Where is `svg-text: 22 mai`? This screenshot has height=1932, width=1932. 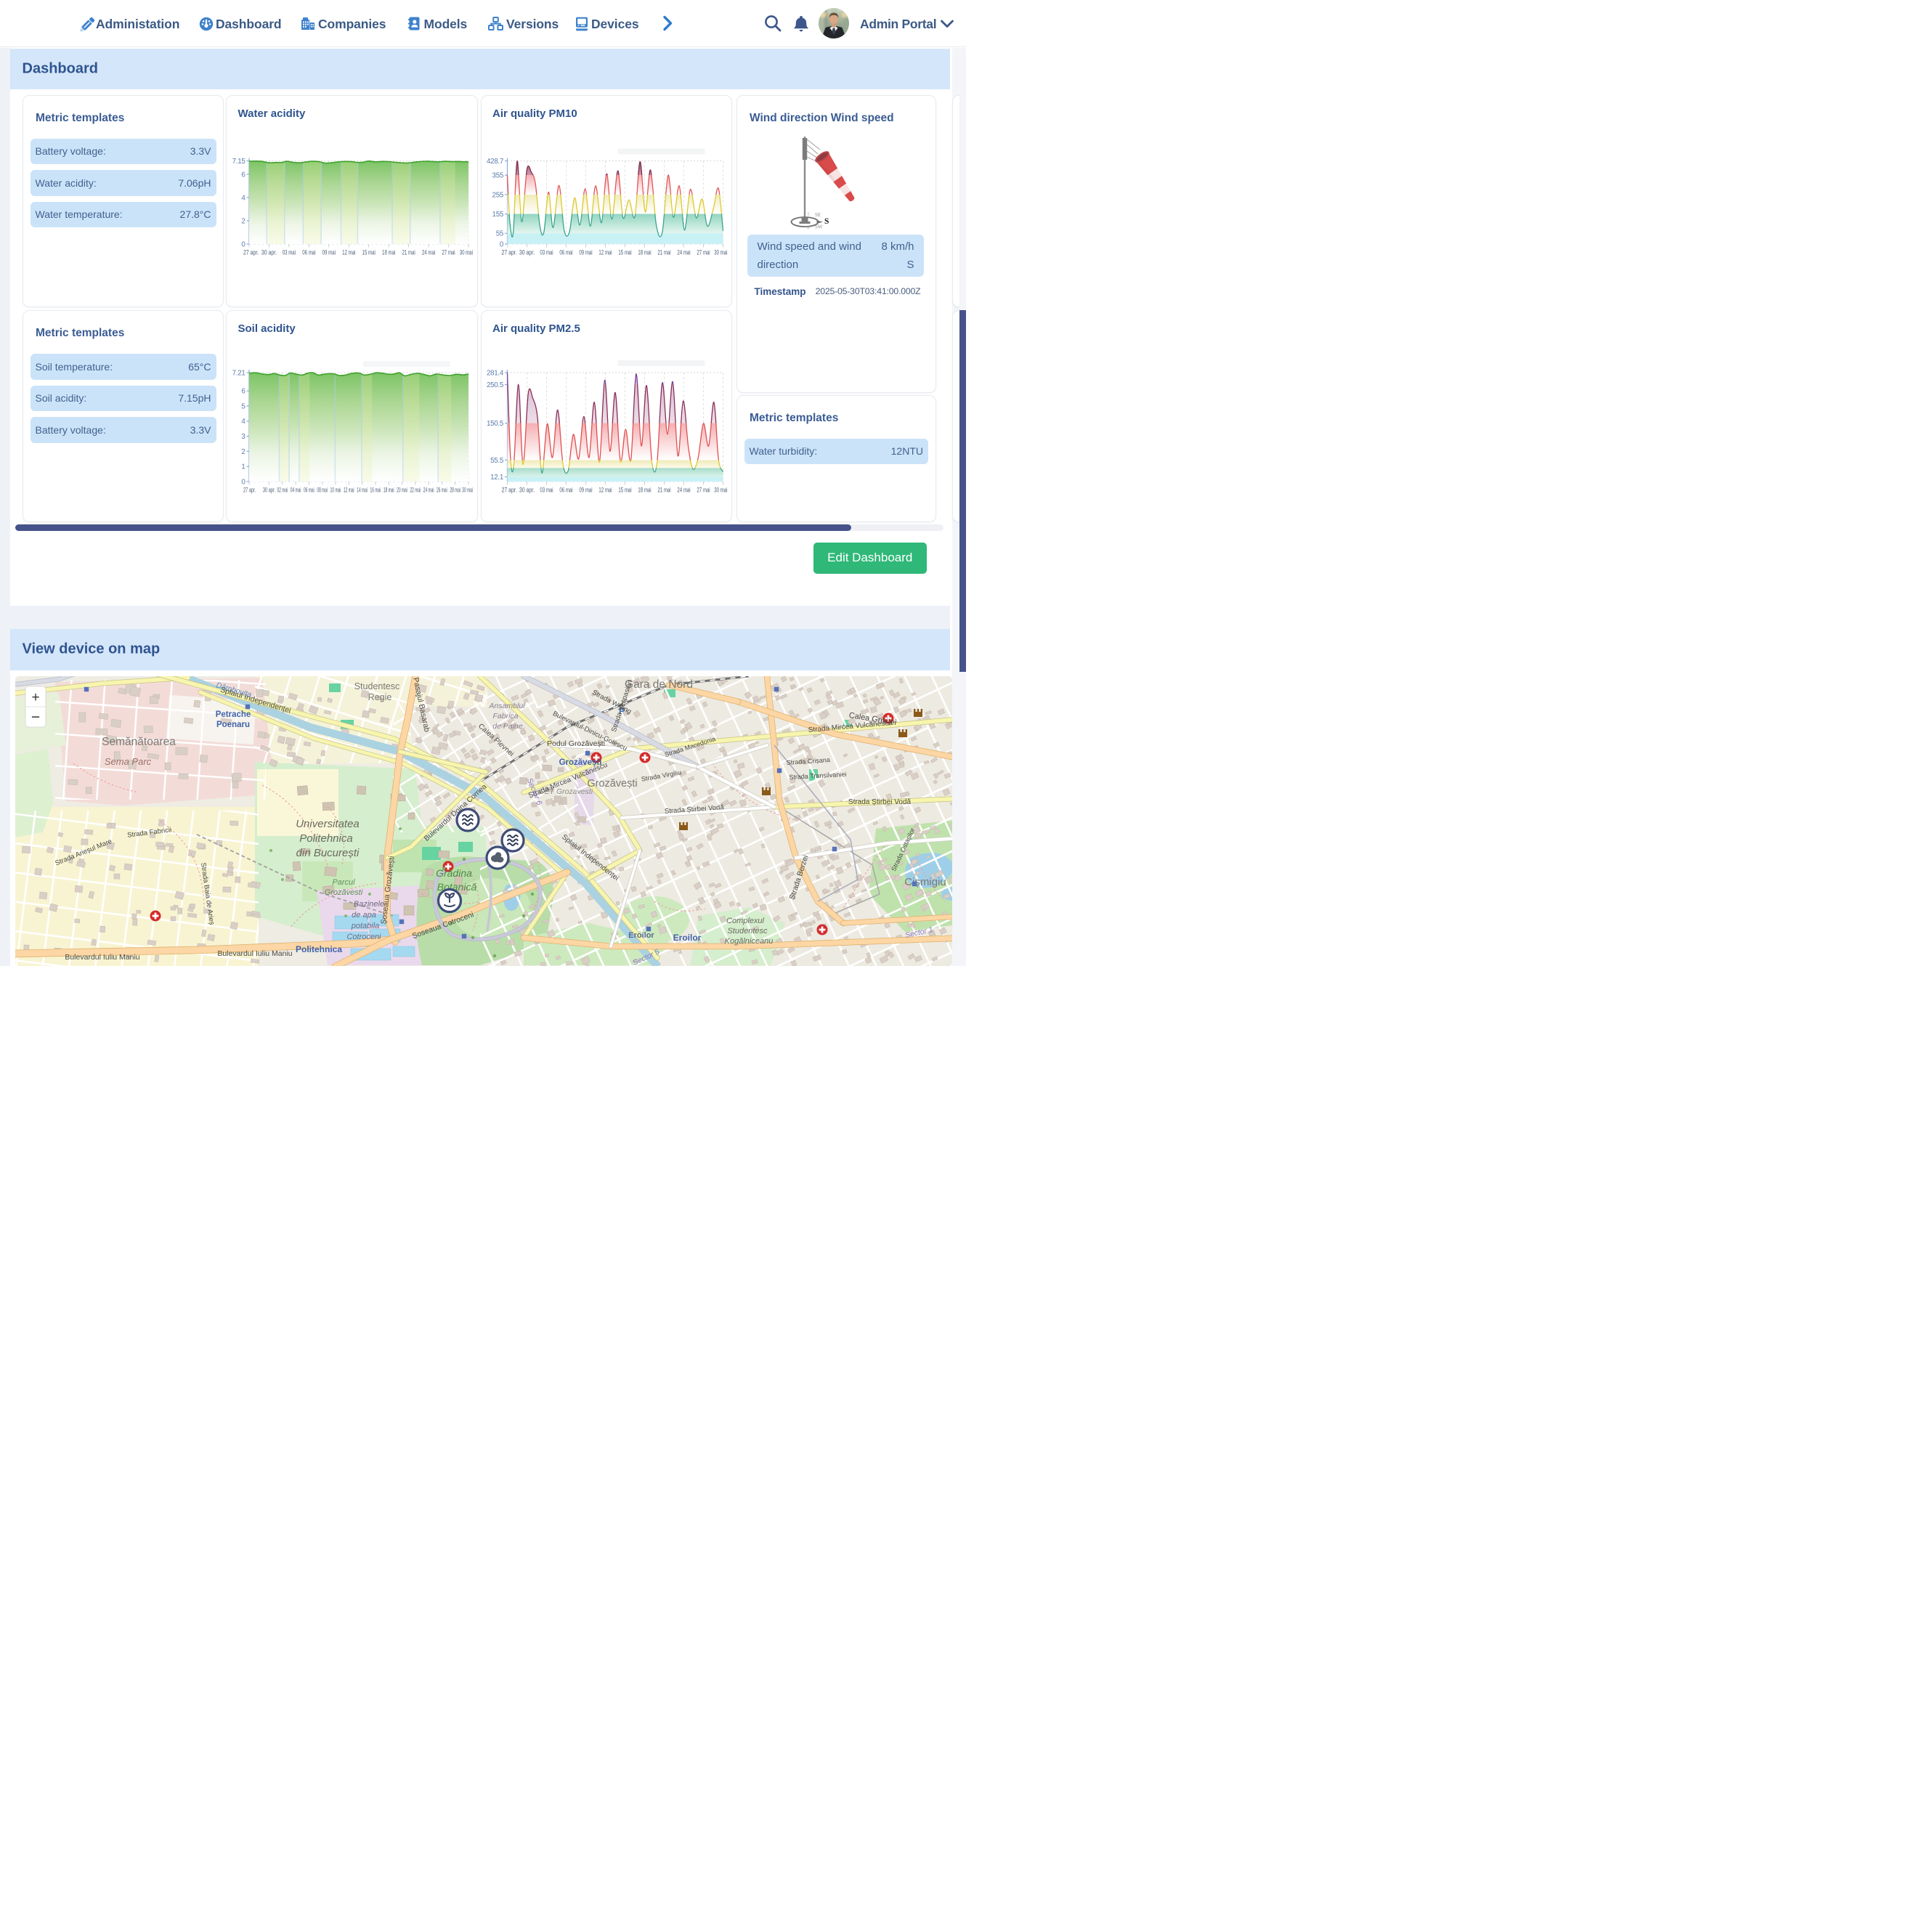
svg-text: 22 mai is located at coordinates (415, 491).